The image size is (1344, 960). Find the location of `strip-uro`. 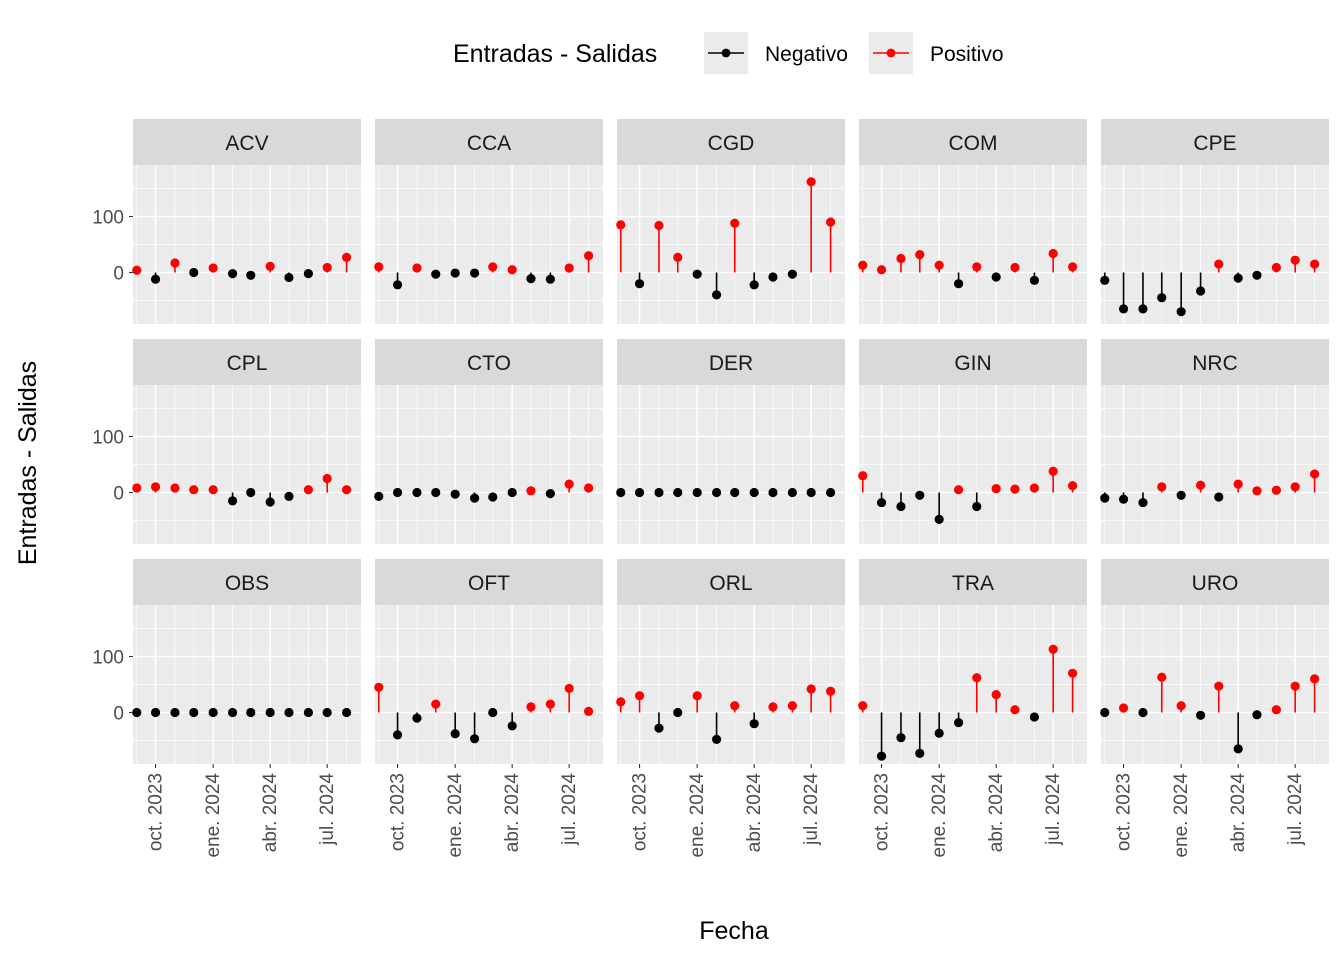

strip-uro is located at coordinates (1215, 582).